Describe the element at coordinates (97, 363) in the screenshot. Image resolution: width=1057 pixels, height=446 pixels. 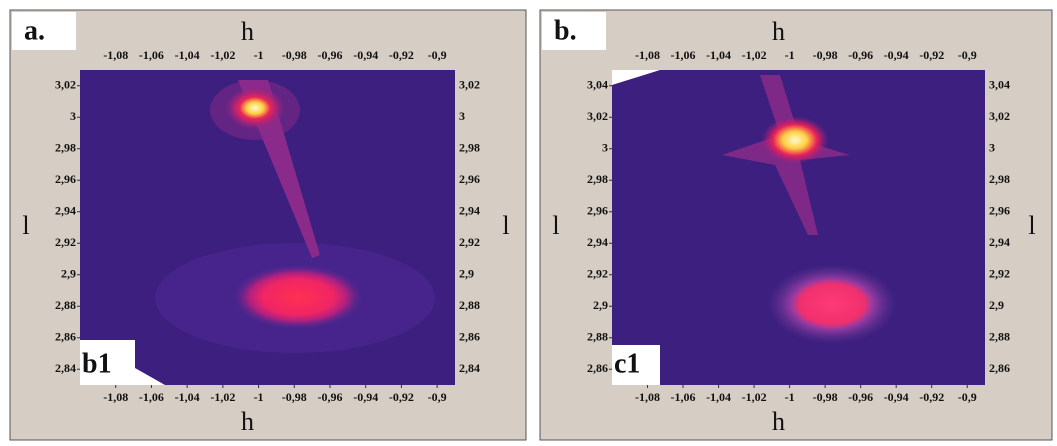
I see `inset-label: b1` at that location.